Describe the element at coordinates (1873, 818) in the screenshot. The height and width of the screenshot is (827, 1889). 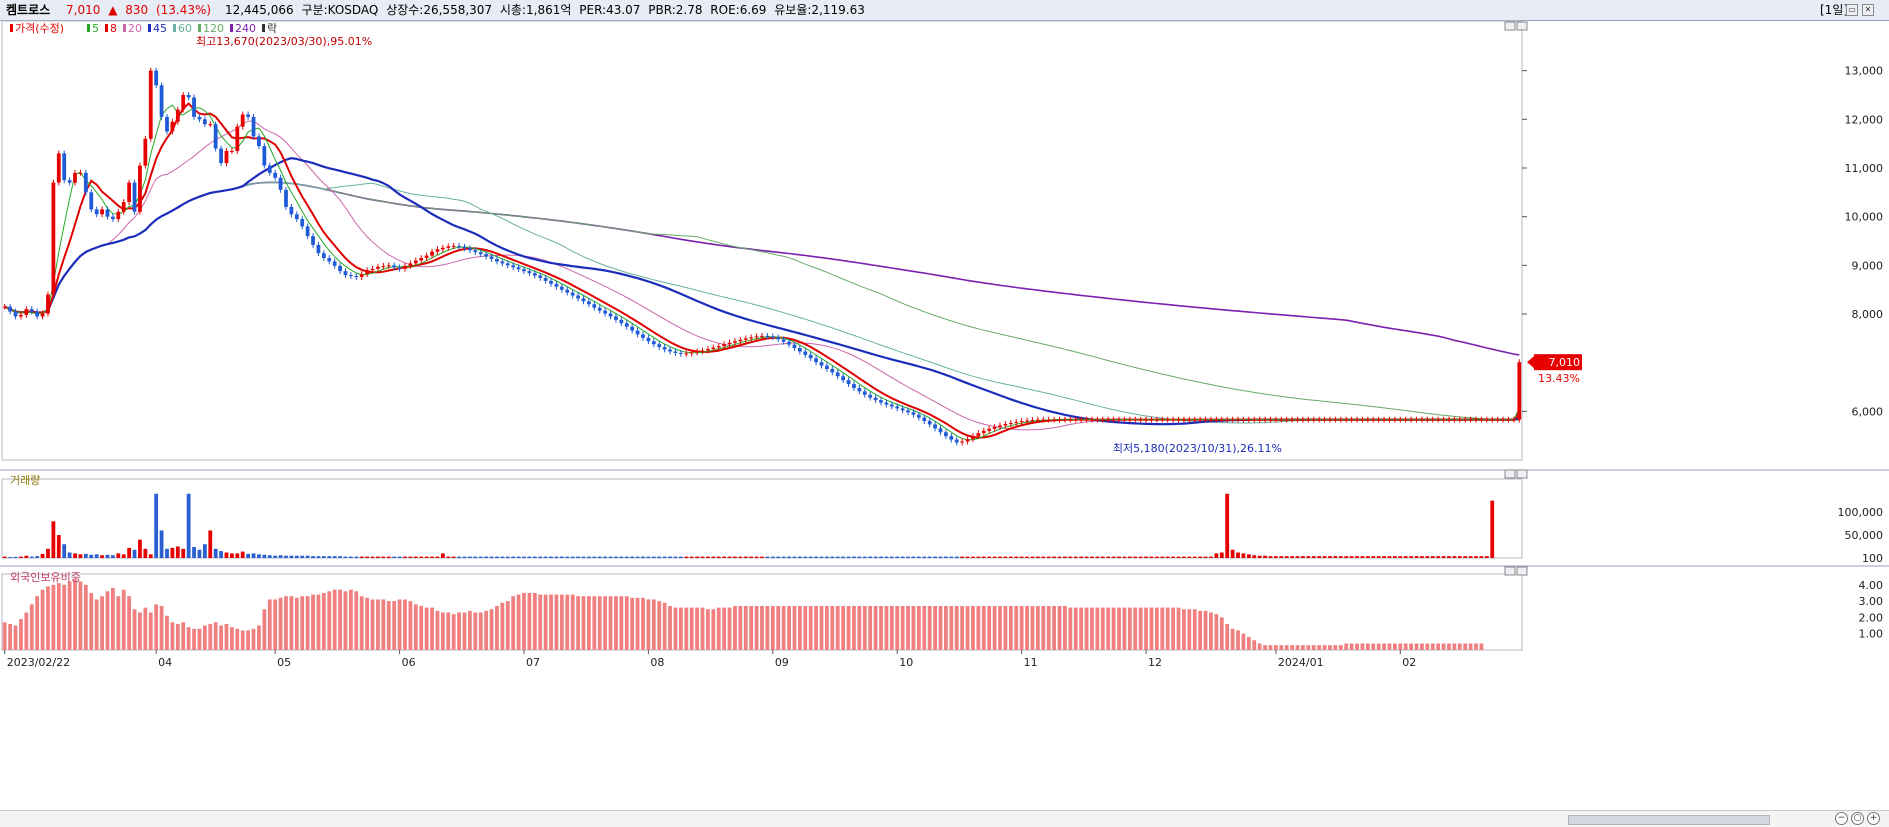
I see `zoom-in-icon: +` at that location.